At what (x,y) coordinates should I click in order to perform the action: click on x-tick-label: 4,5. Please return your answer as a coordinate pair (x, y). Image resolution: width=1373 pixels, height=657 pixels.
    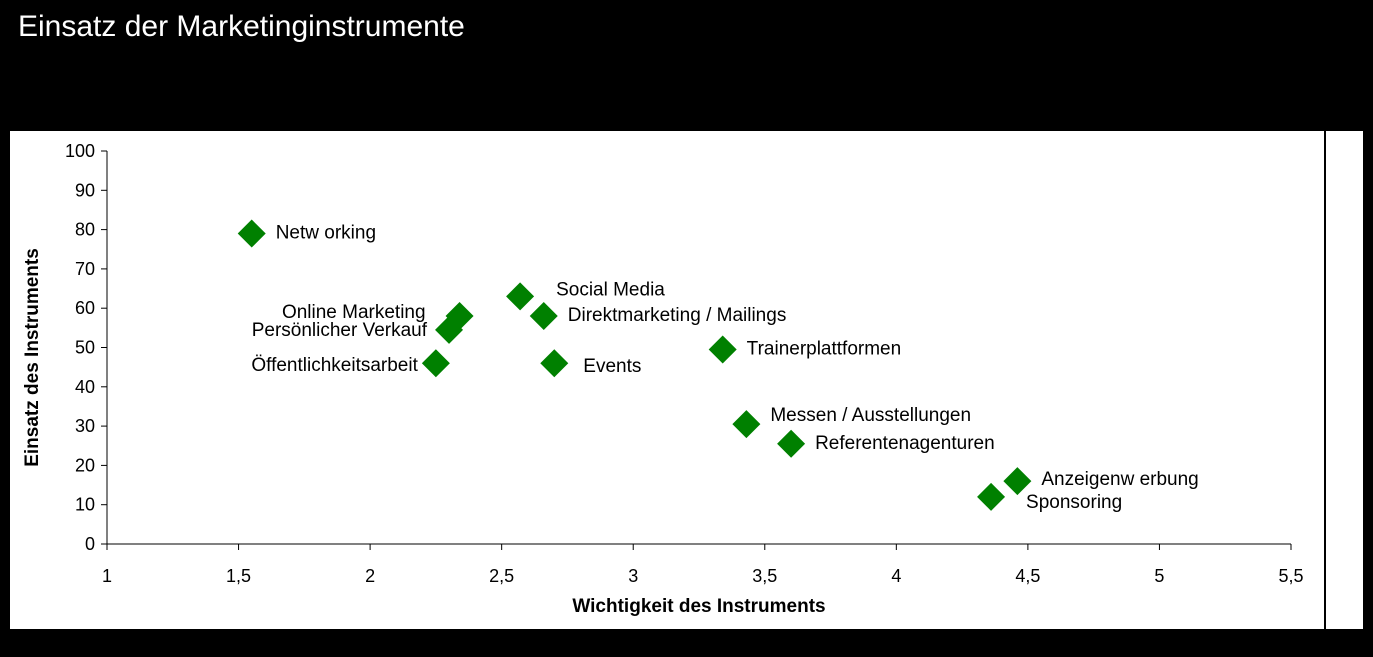
    Looking at the image, I should click on (1027, 576).